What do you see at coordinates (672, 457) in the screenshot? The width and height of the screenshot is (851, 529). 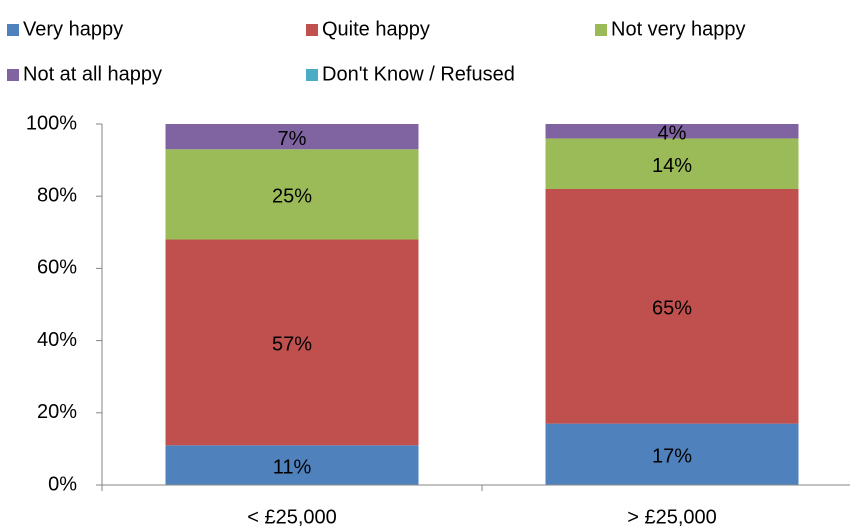 I see `value-label: 17%` at bounding box center [672, 457].